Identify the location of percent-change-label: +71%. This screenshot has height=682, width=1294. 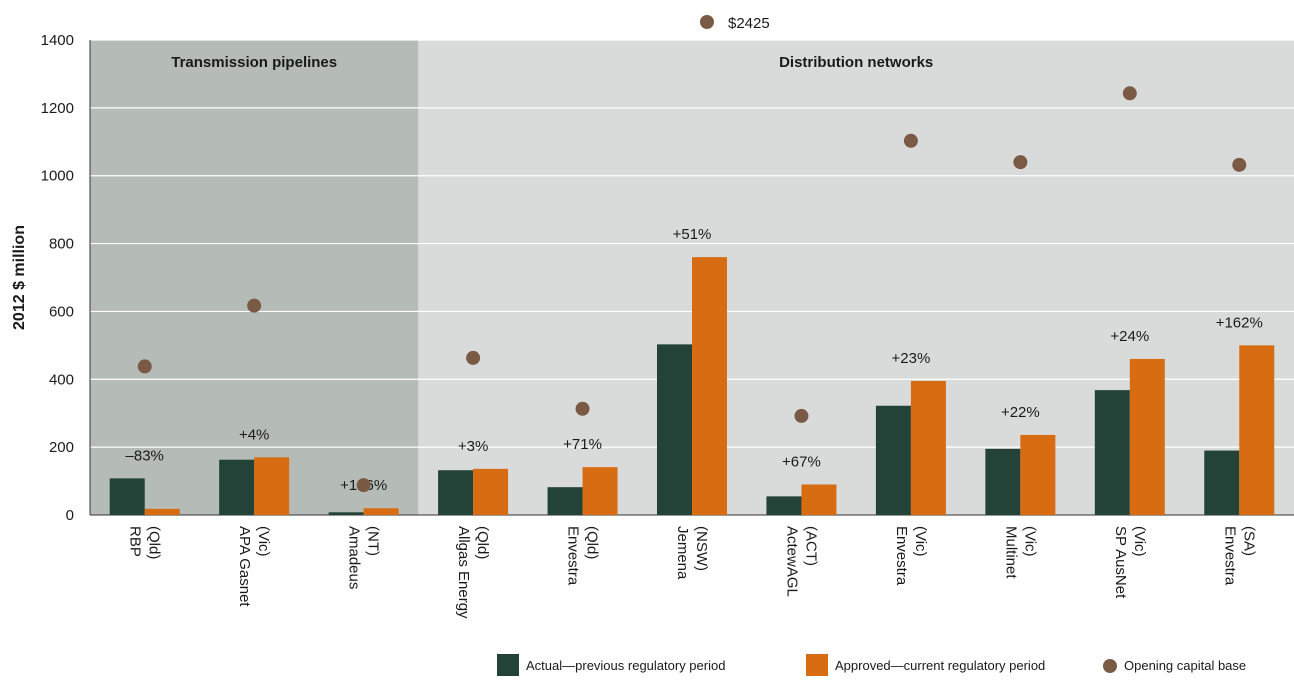
(582, 444).